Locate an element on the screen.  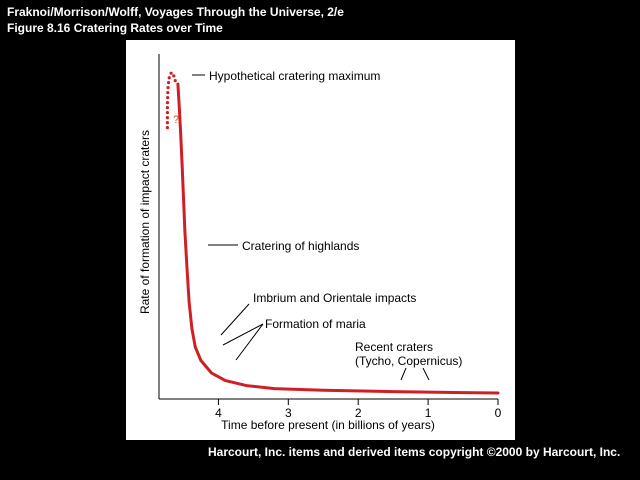
x-ticks: 4 3 2 1 0 is located at coordinates (358, 409).